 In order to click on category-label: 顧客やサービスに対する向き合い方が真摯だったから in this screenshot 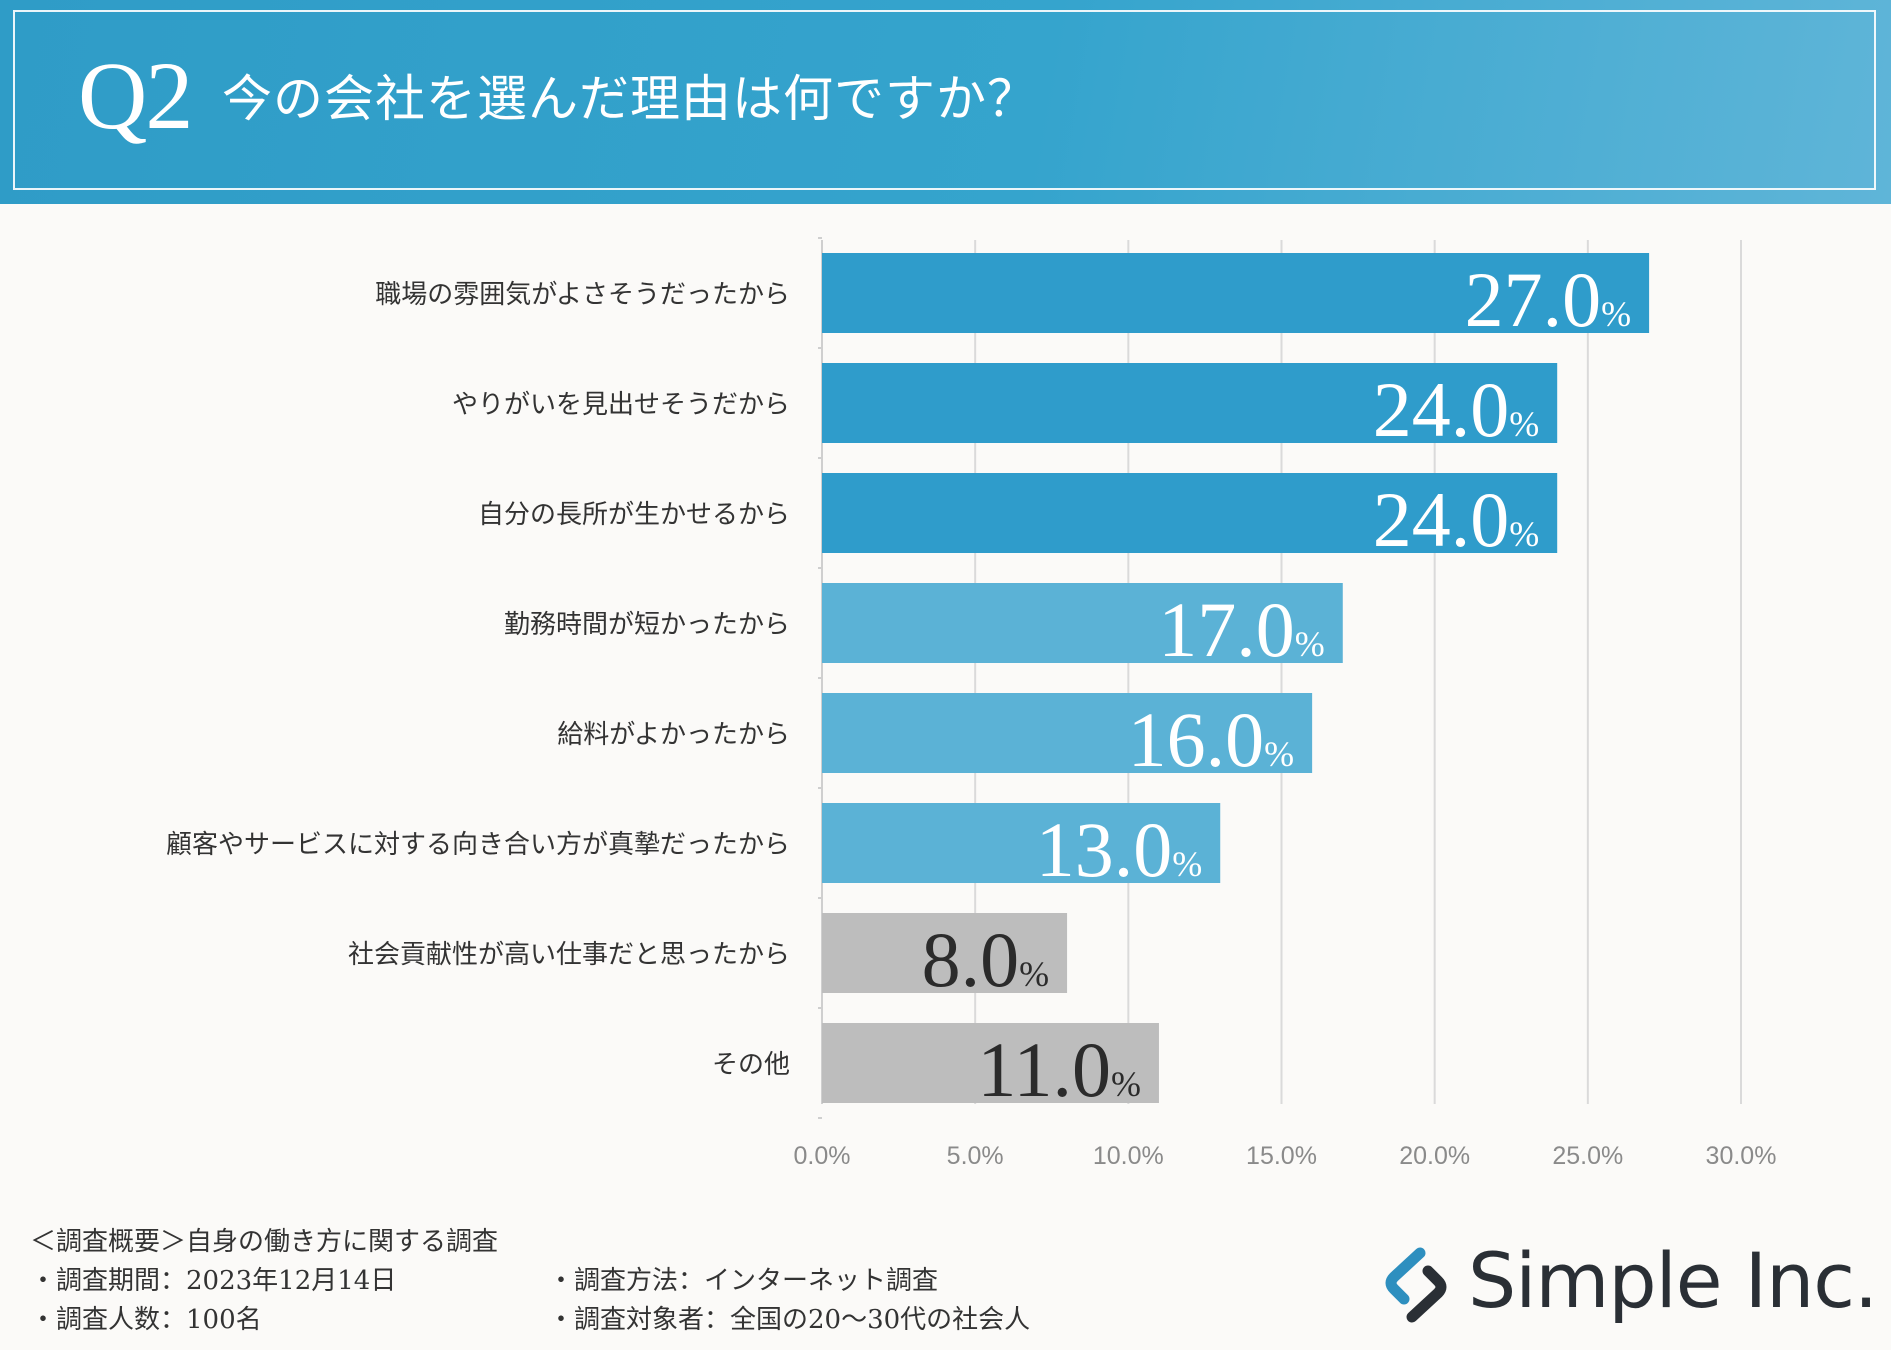, I will do `click(478, 845)`.